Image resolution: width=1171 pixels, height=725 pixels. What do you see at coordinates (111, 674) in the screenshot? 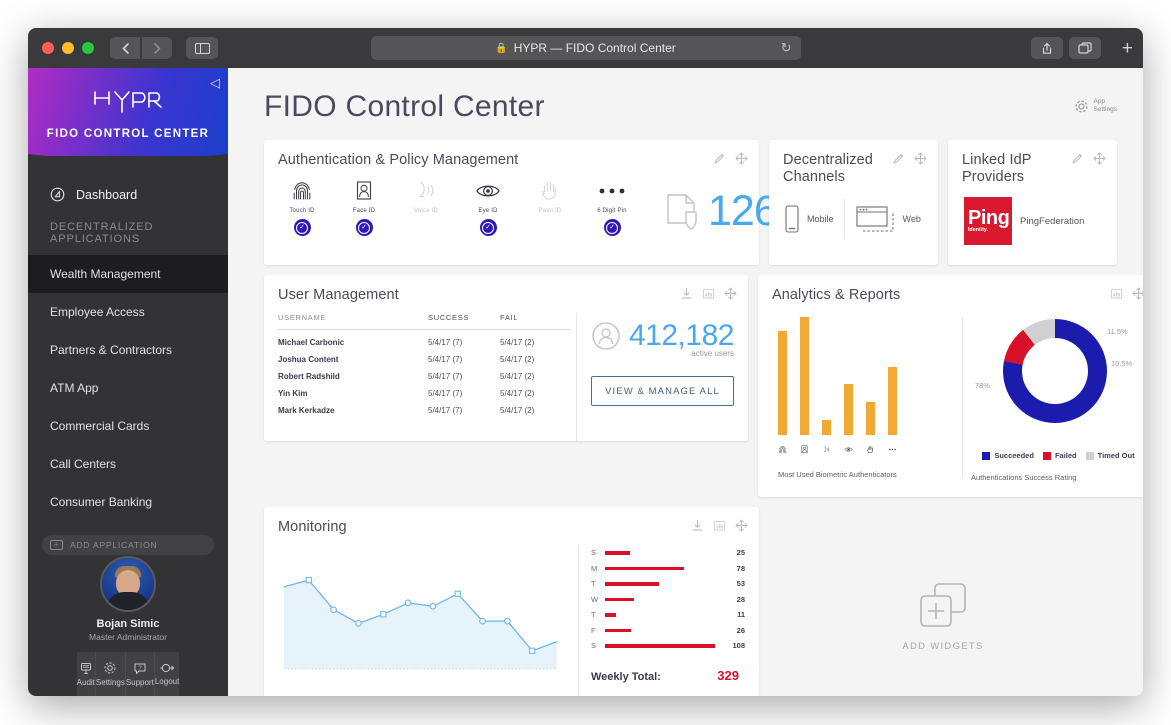
I see `footer-item-settings: Settings` at bounding box center [111, 674].